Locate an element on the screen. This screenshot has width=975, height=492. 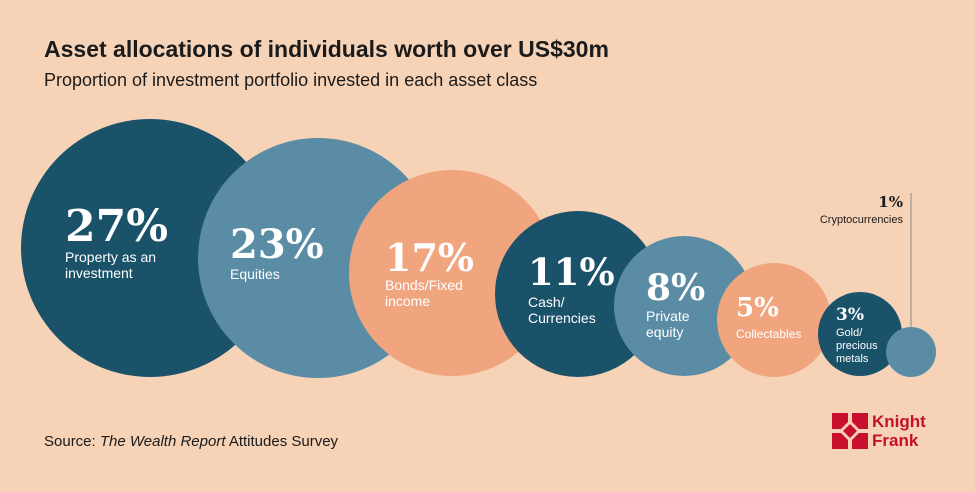
bubble-value-label-3: 17% is located at coordinates (429, 257).